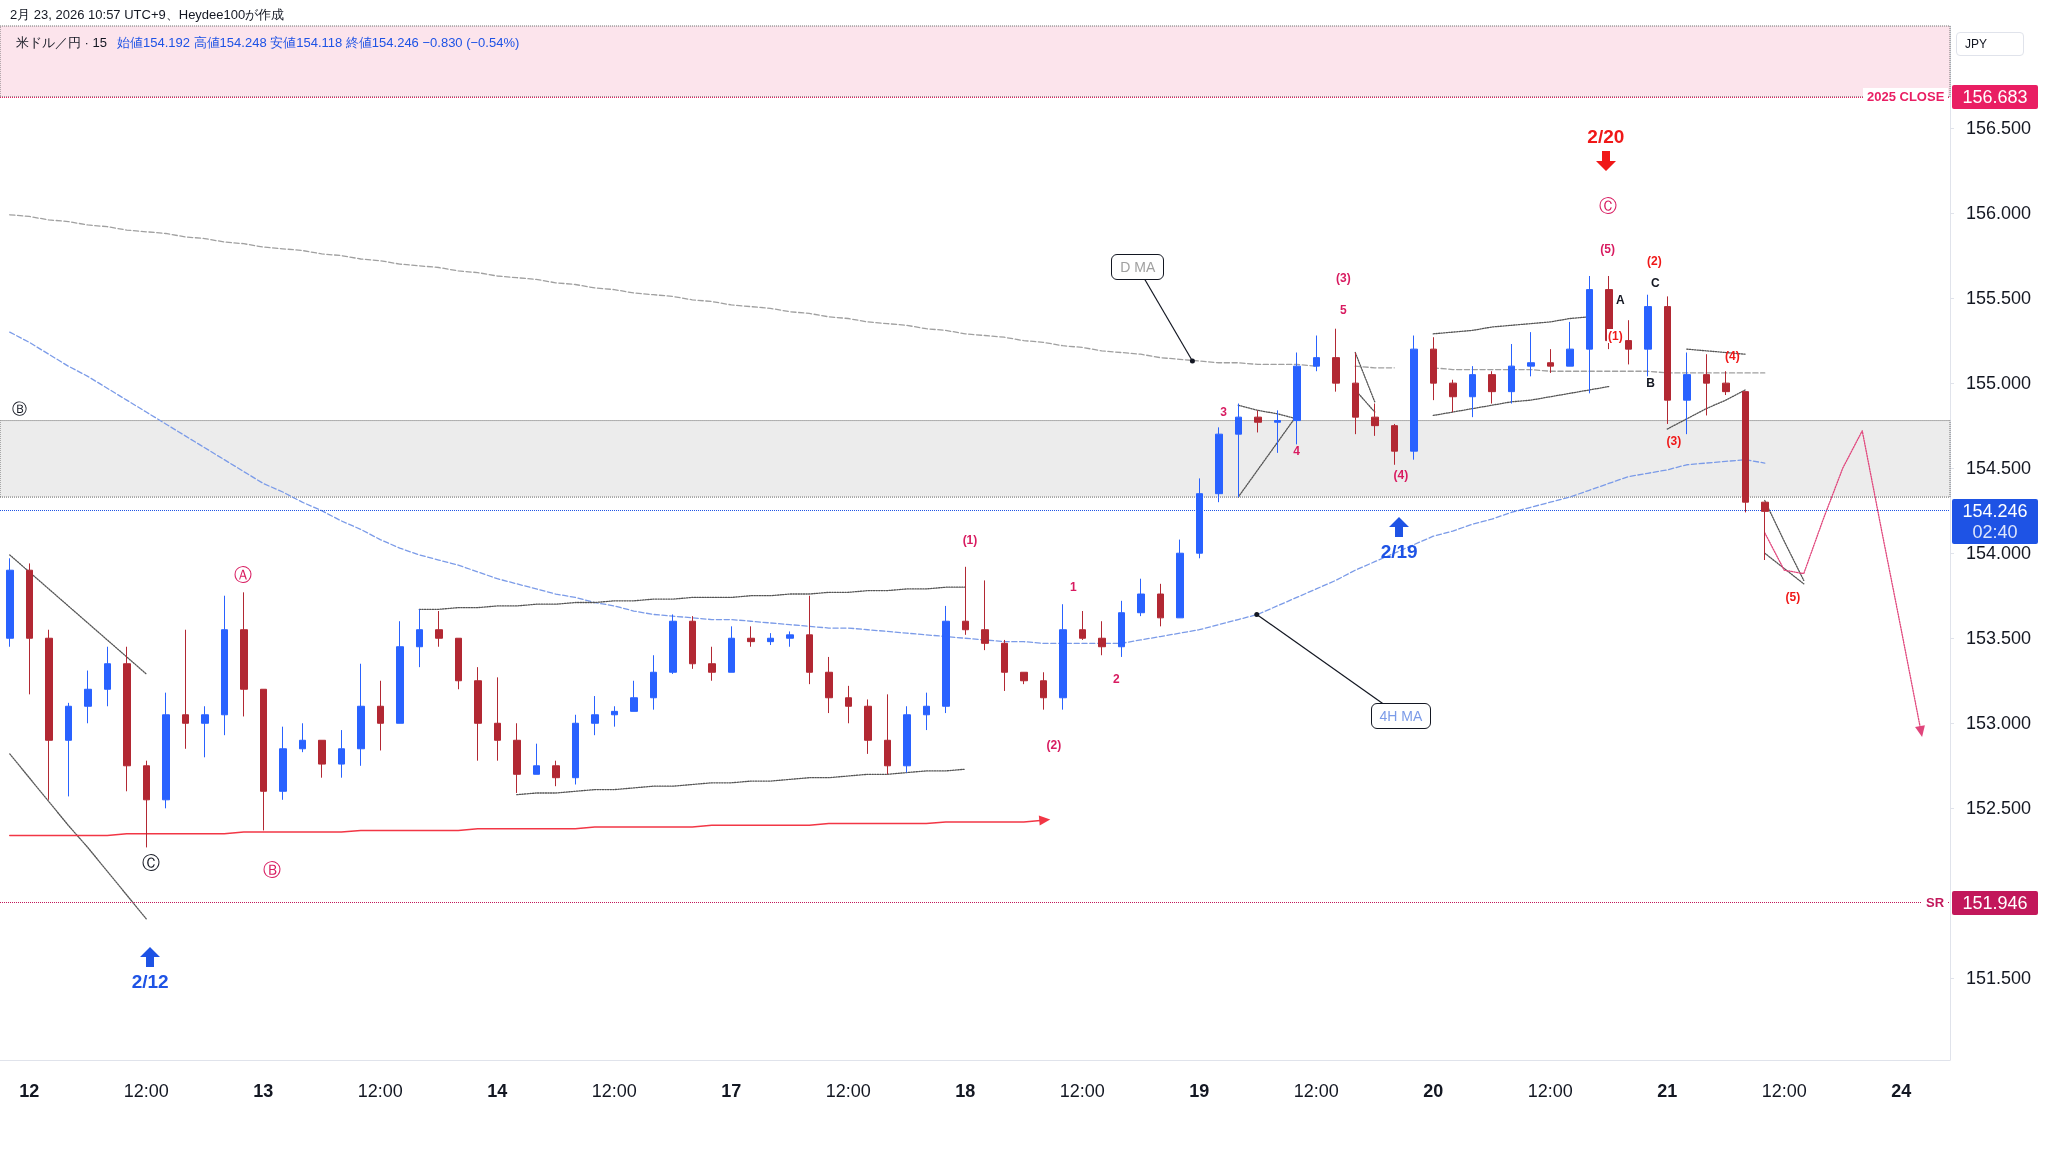 Image resolution: width=2048 pixels, height=1160 pixels. I want to click on x-tick-label: 12, so click(29, 1091).